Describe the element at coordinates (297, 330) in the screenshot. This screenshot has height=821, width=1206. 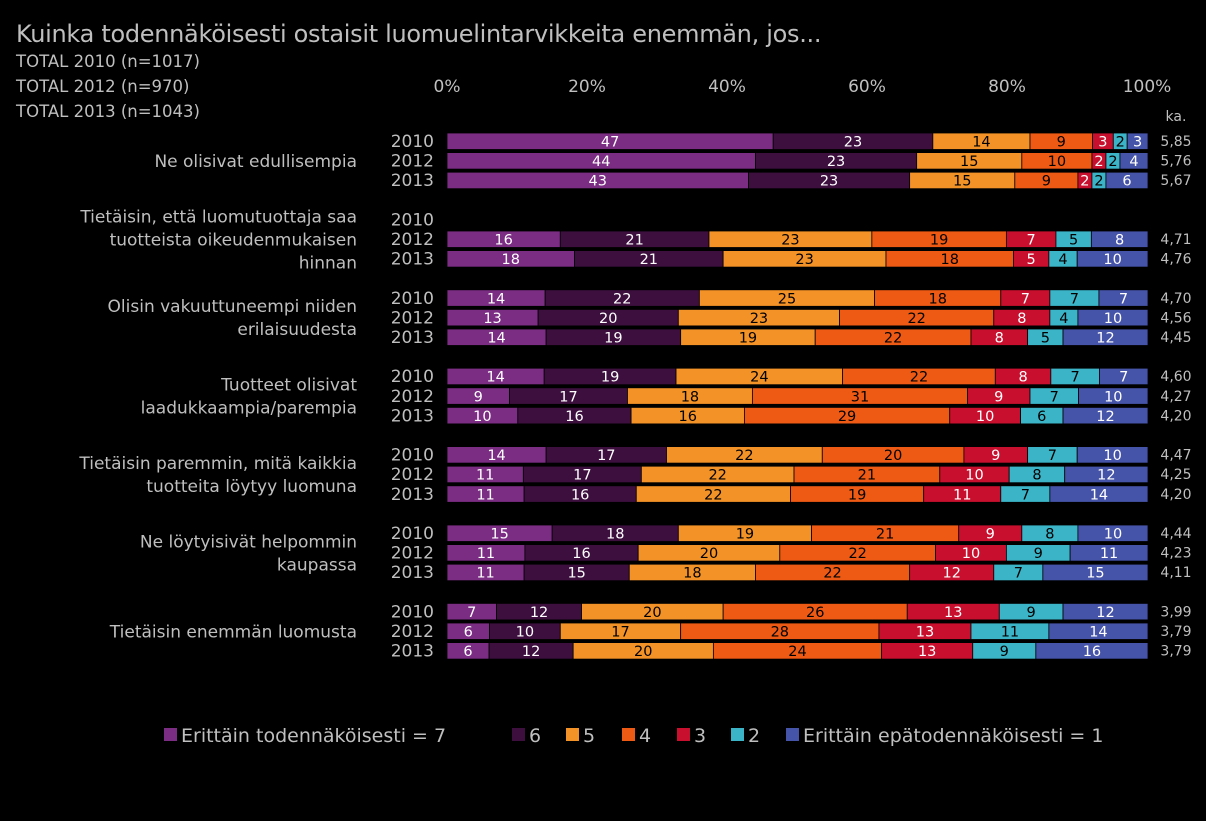
I see `category-label: erilaisuudesta` at that location.